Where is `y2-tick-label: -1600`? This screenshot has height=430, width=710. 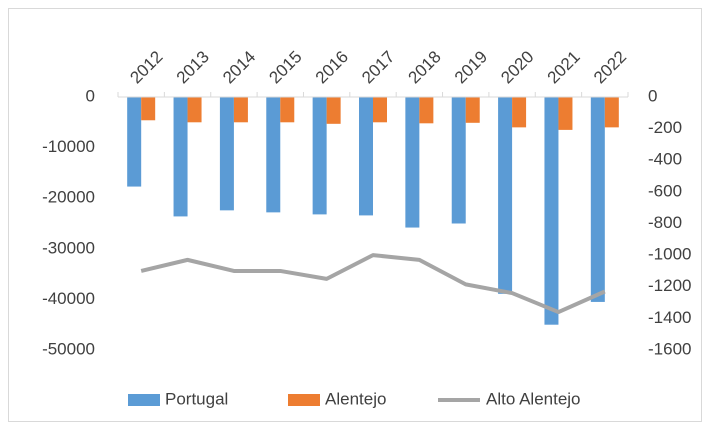 y2-tick-label: -1600 is located at coordinates (669, 348).